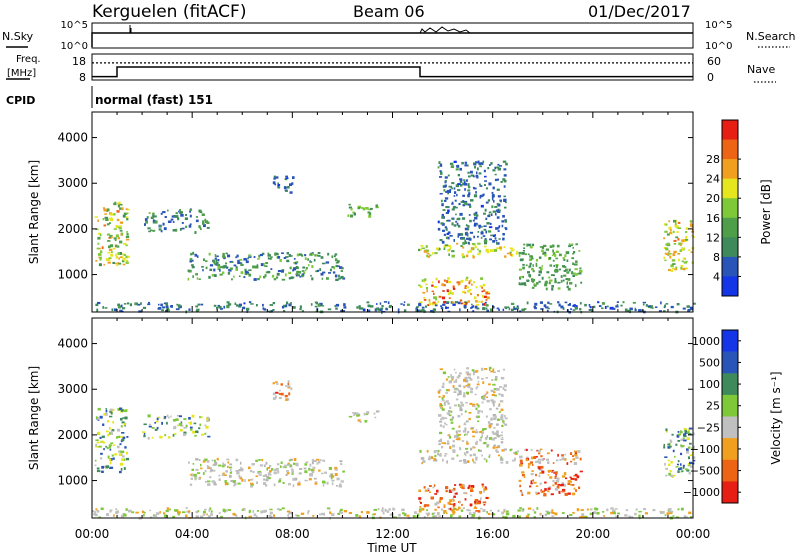  I want to click on nsearch-label: N.Search, so click(771, 36).